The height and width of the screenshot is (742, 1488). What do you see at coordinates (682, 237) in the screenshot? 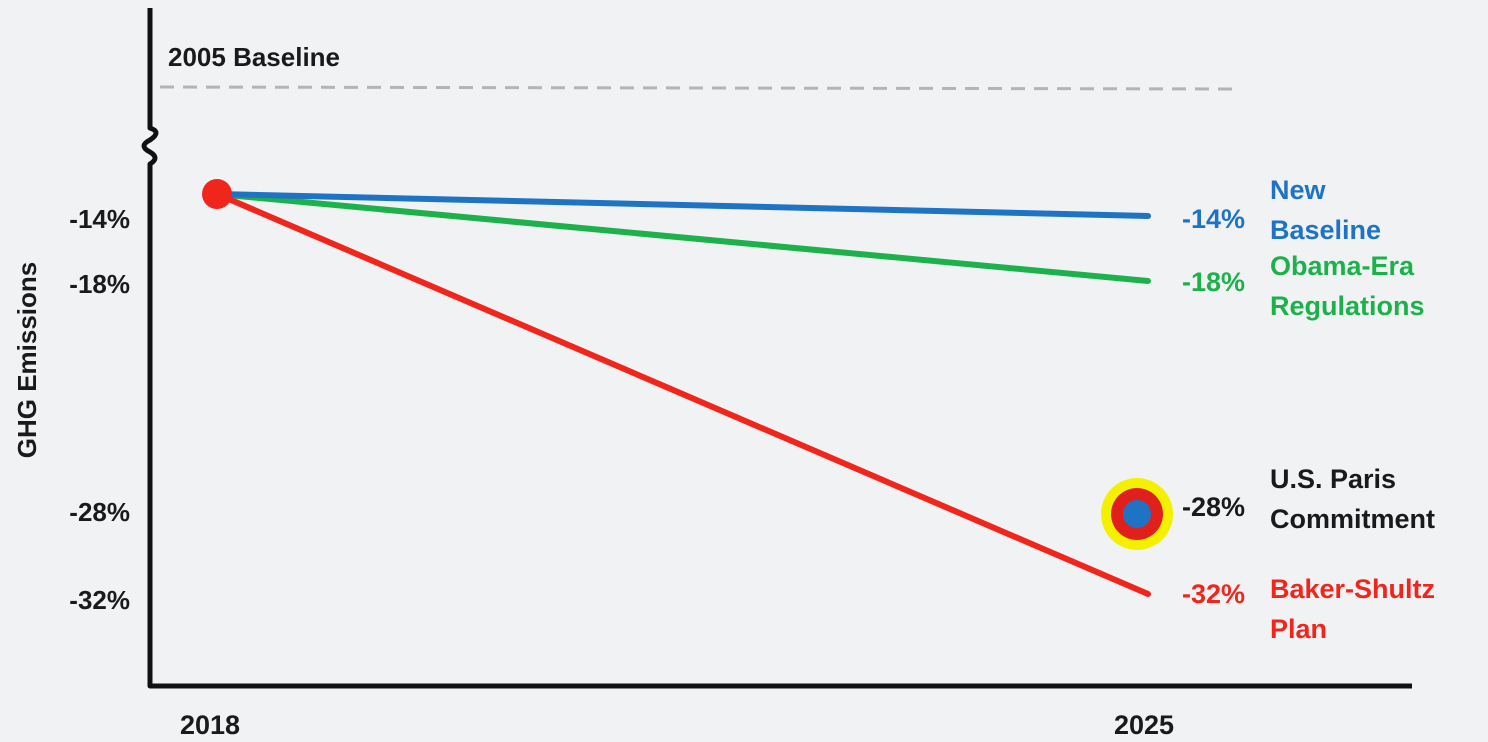
I see `series-line-obama-era-regulations` at bounding box center [682, 237].